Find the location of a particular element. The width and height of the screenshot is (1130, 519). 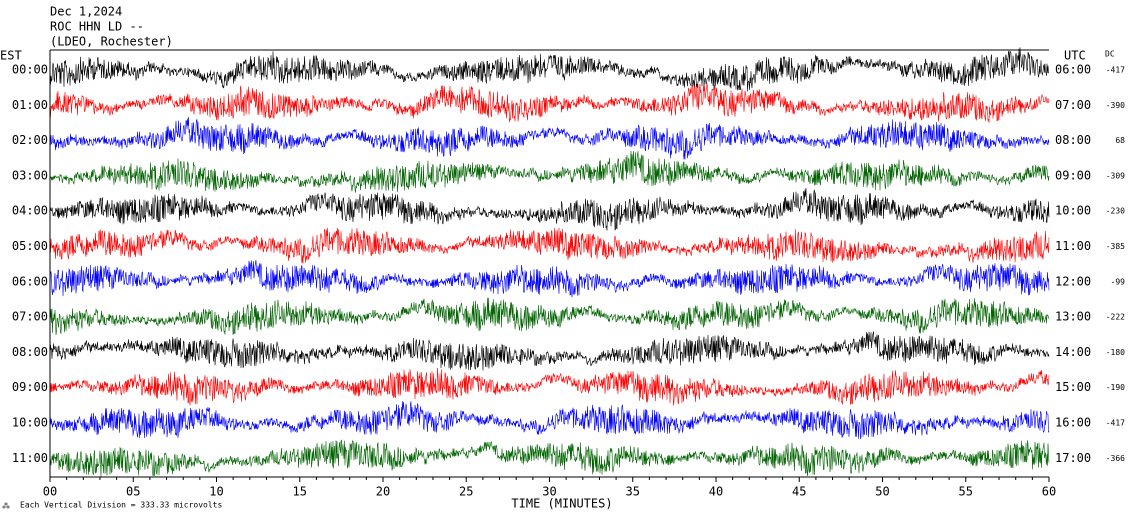

x-tick-label: 55 is located at coordinates (966, 492).